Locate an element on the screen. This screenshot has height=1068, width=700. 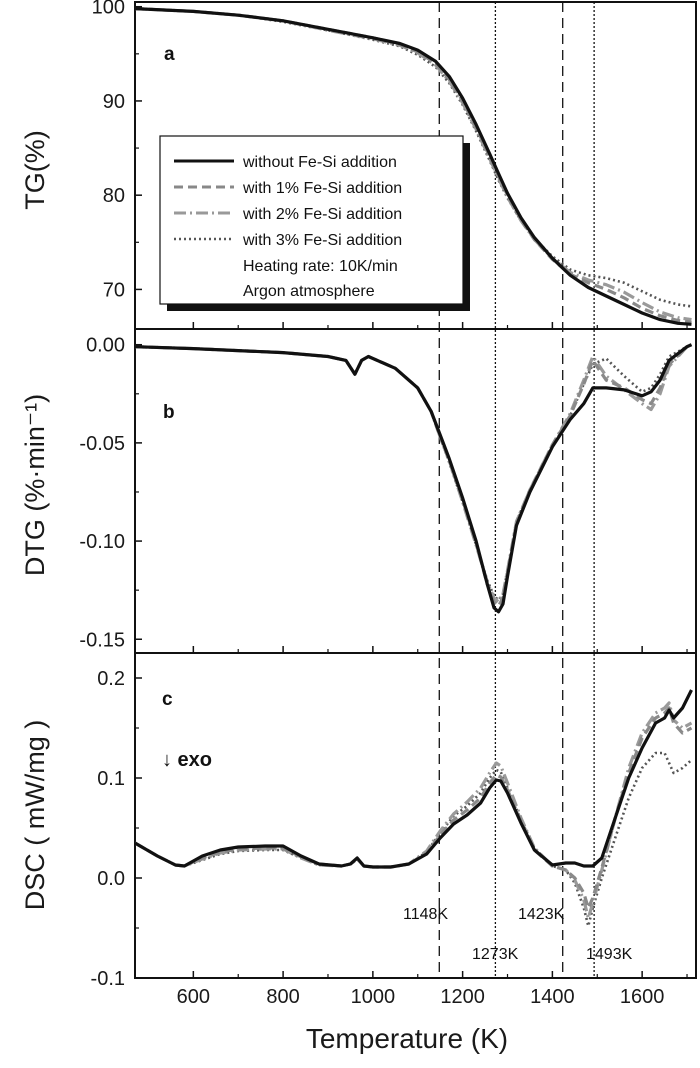
exo-annotation: ↓ exo is located at coordinates (187, 760).